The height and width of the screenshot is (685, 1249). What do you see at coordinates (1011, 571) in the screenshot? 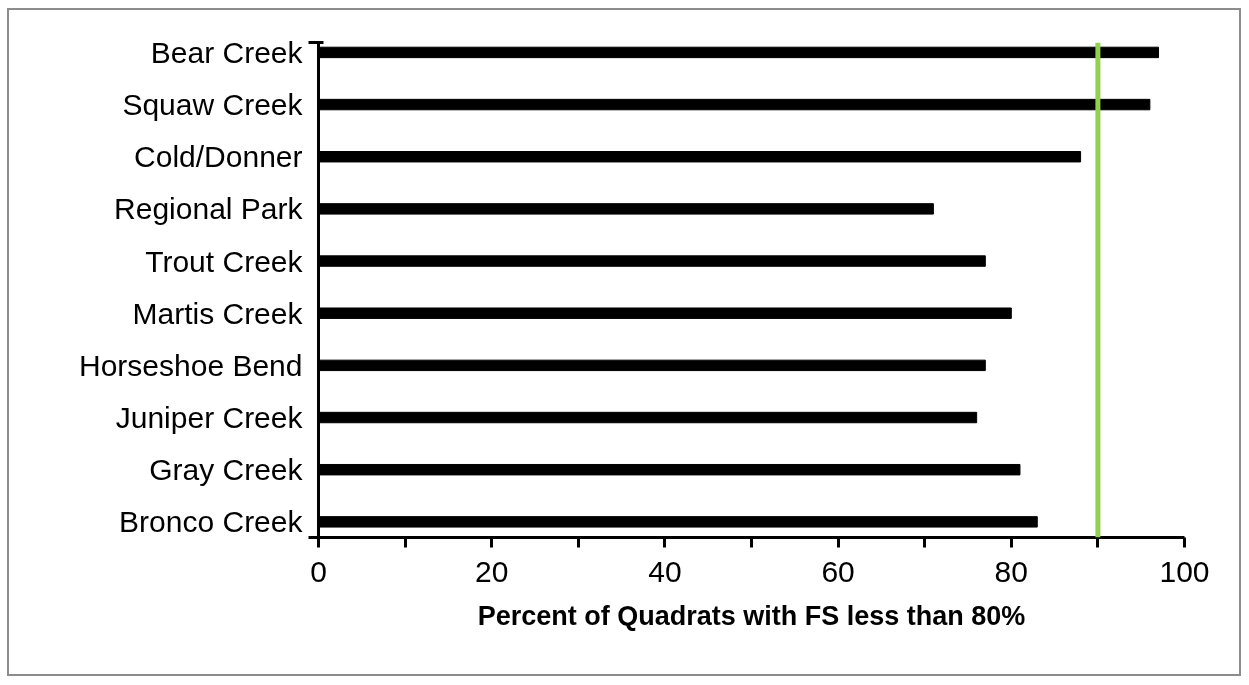
I see `x-tick-label: 80` at bounding box center [1011, 571].